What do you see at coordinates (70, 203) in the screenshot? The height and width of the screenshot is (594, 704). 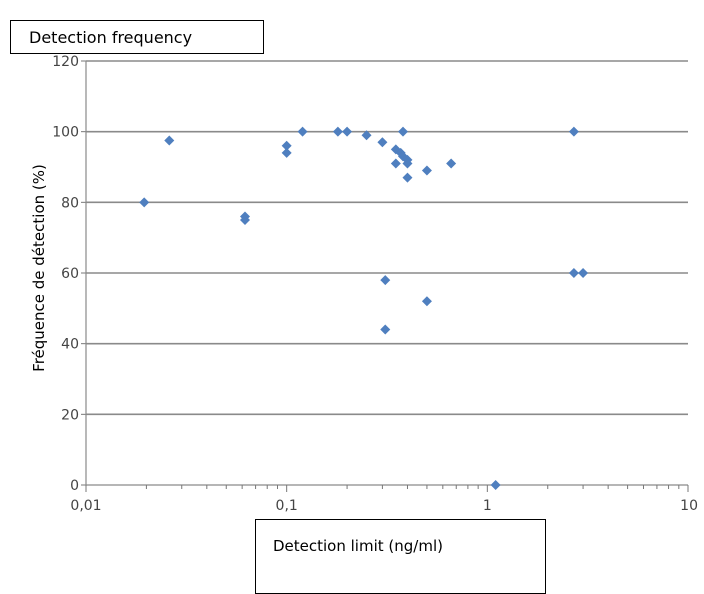 I see `y-tick-label: 80` at bounding box center [70, 203].